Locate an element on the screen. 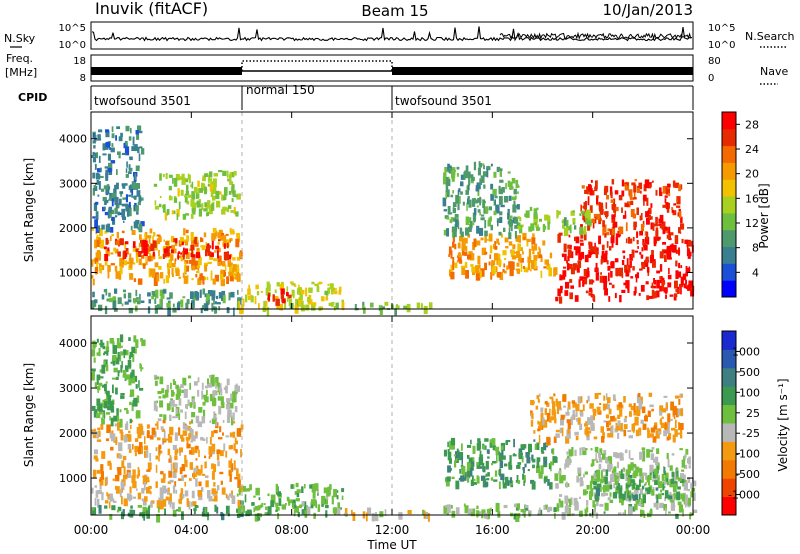 The width and height of the screenshot is (800, 554). velocity-colorbar-label: Velocity [m s⁻¹] is located at coordinates (783, 424).